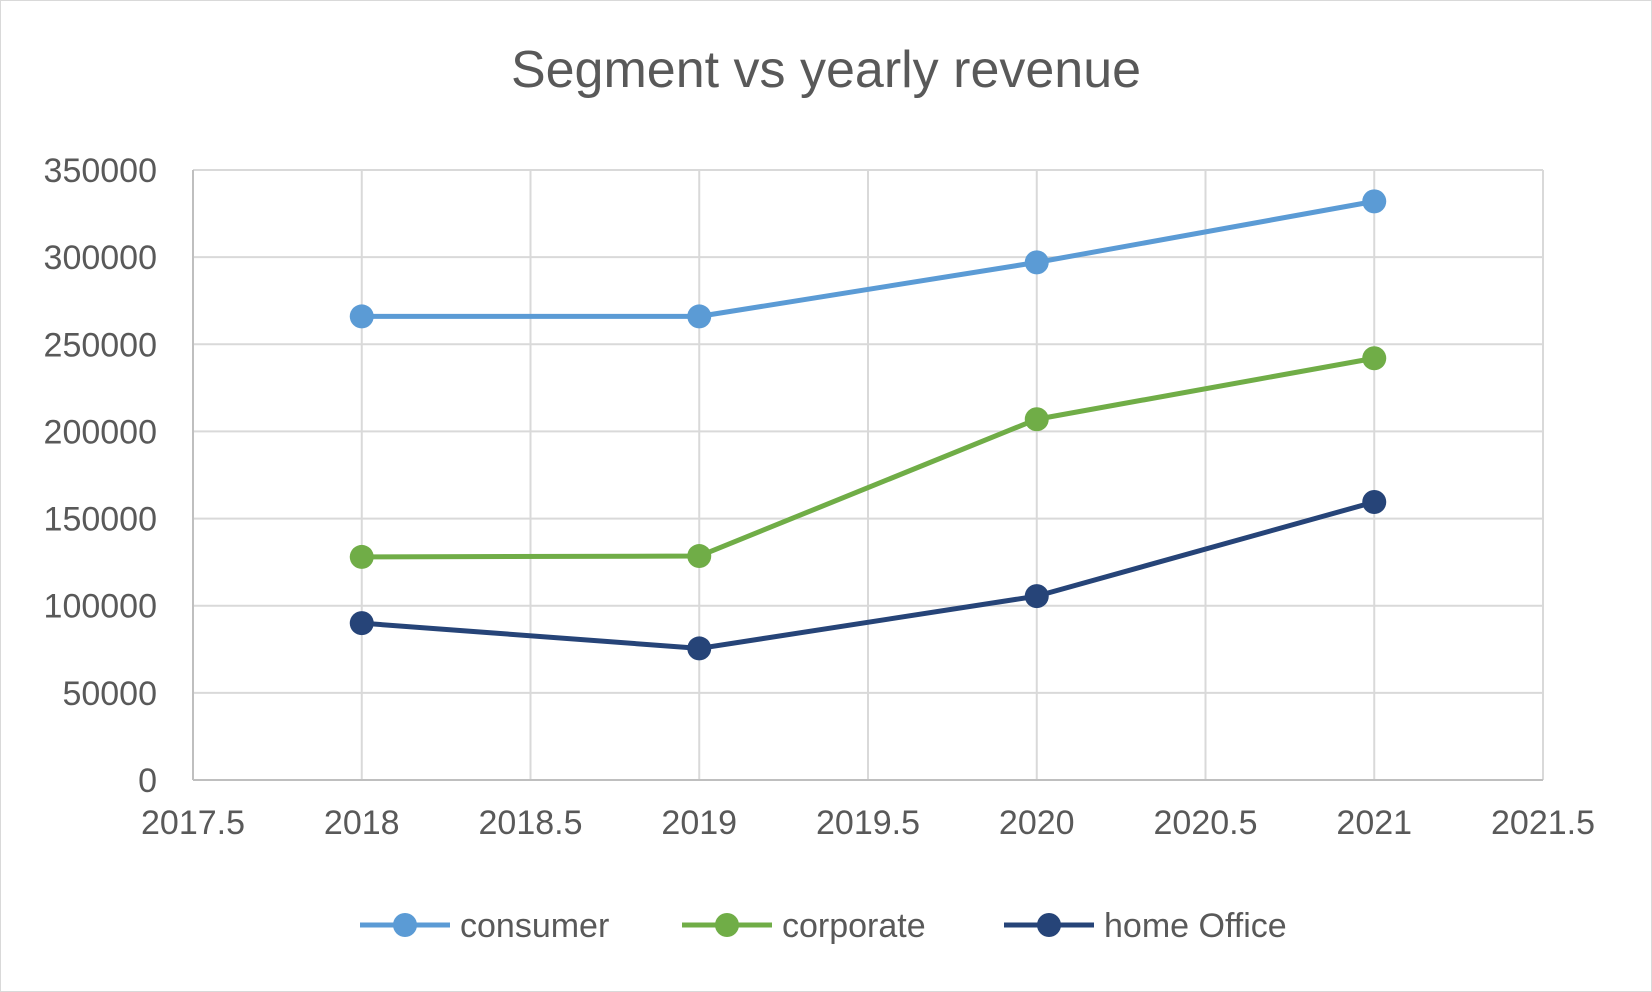 The height and width of the screenshot is (992, 1652). Describe the element at coordinates (362, 823) in the screenshot. I see `x-tick-label: 2018` at that location.